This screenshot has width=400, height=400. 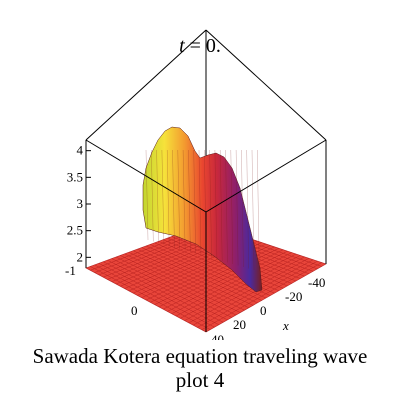 What do you see at coordinates (239, 324) in the screenshot?
I see `x-tick-label: 20` at bounding box center [239, 324].